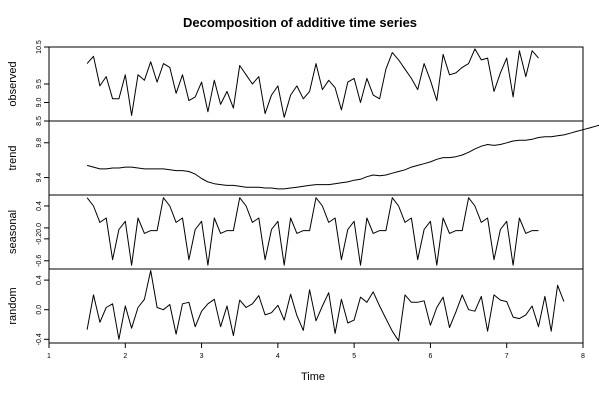  What do you see at coordinates (39, 178) in the screenshot?
I see `y-tick-label: 9.4` at bounding box center [39, 178].